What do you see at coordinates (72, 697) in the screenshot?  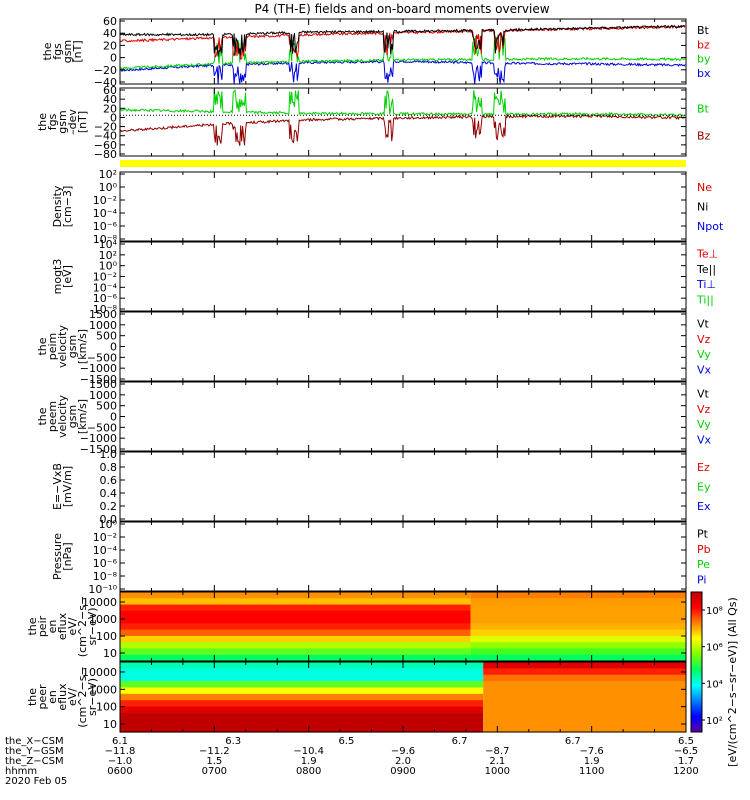 I see `panel-peer_spectrogram-ylabel: eV/` at bounding box center [72, 697].